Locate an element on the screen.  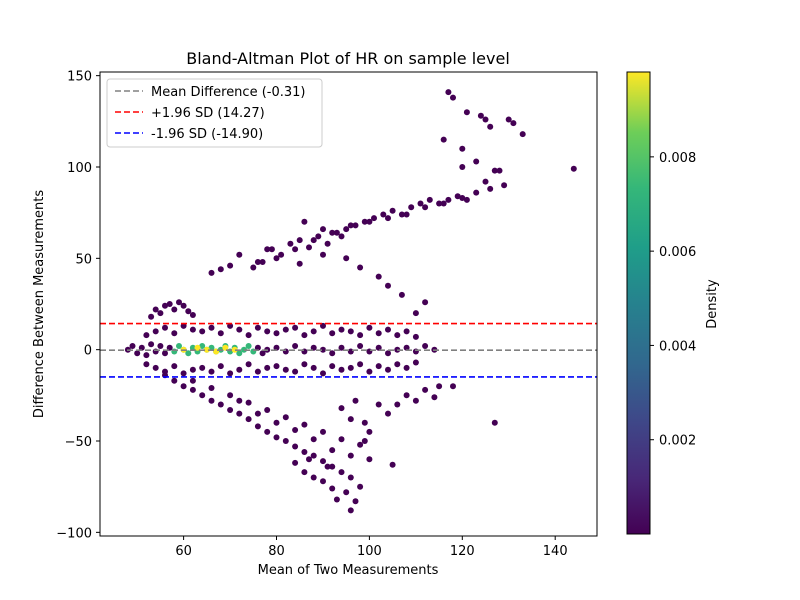
chart-title: Bland-Altman Plot of HR on sample level is located at coordinates (348, 58).